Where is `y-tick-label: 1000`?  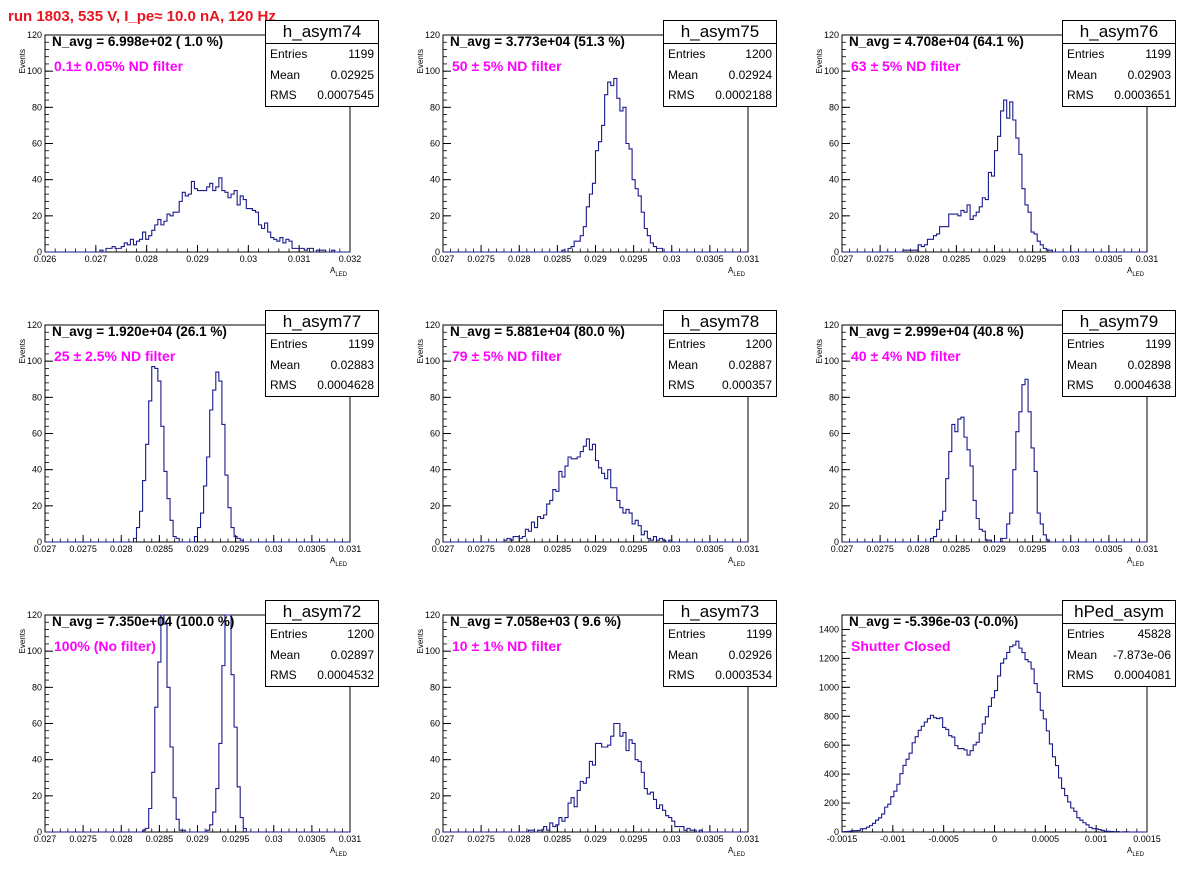
y-tick-label: 1000 is located at coordinates (829, 687).